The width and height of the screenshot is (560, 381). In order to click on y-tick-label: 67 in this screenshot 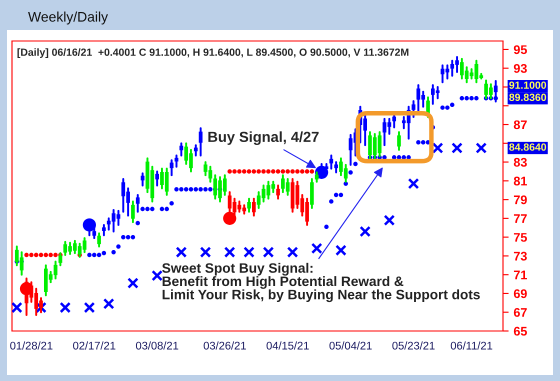, I will do `click(520, 312)`.